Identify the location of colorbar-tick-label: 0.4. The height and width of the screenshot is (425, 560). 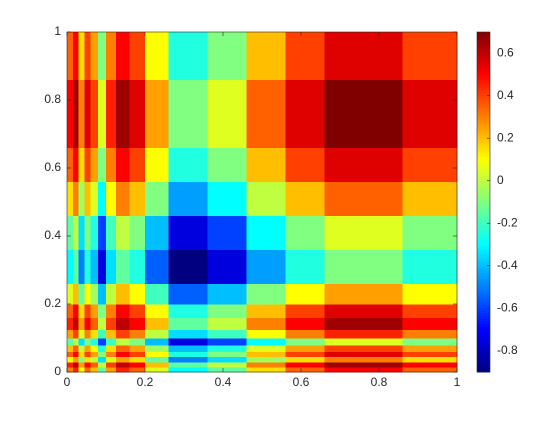
(505, 95).